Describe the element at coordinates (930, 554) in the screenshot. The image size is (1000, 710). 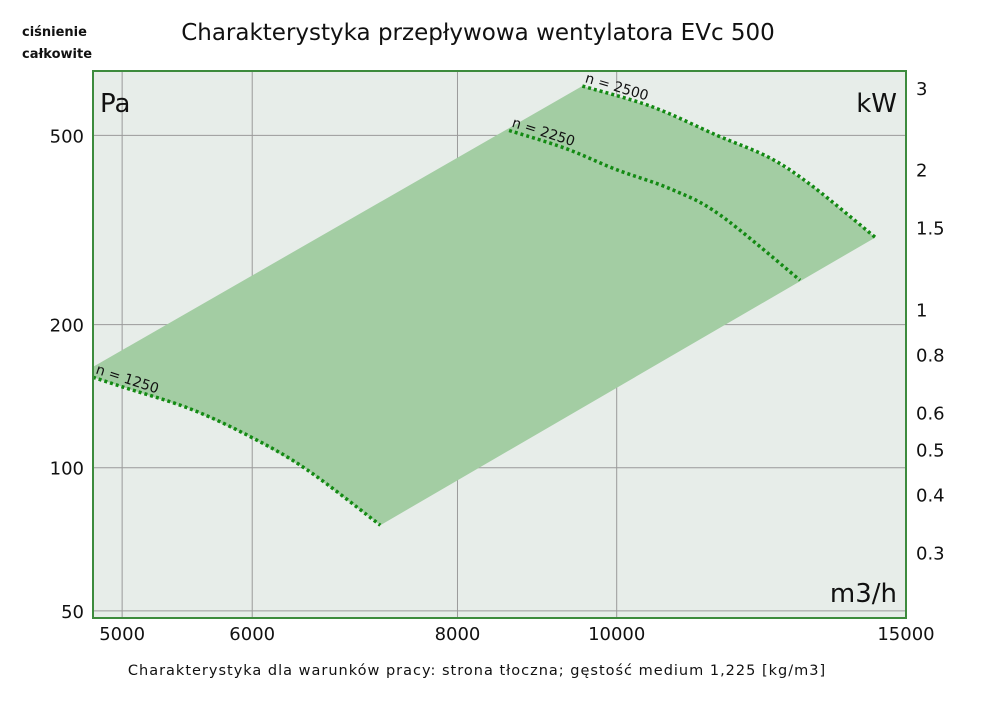
I see `y2-tick-label: 0.3` at that location.